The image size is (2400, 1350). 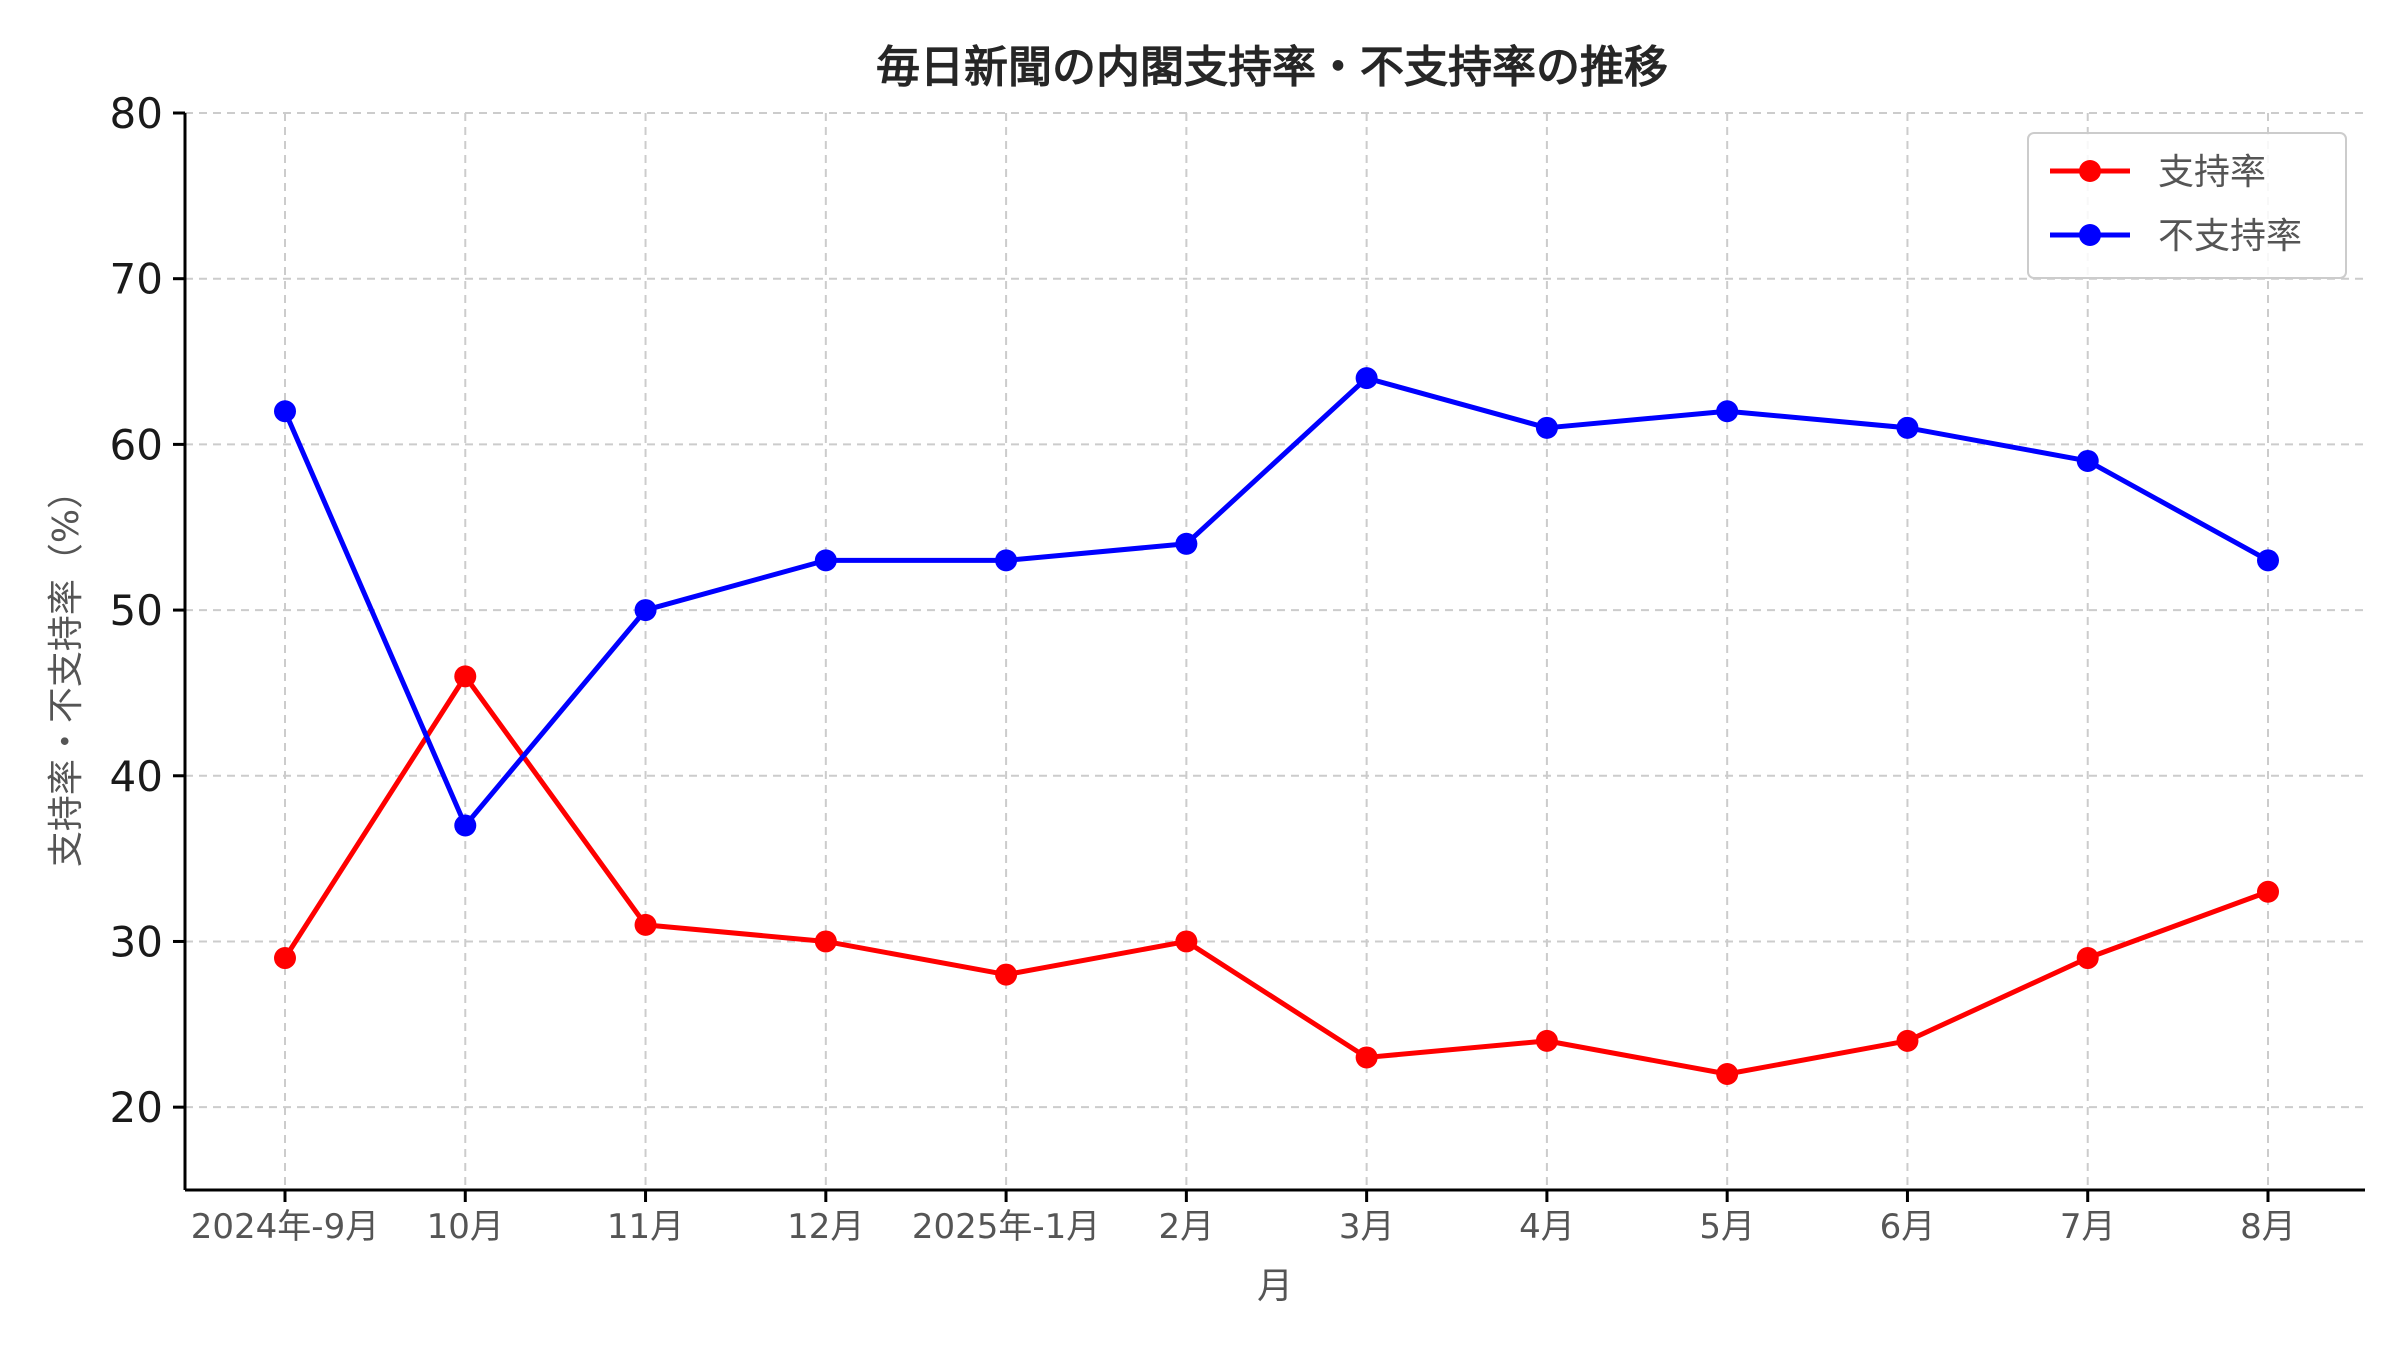 What do you see at coordinates (285, 1227) in the screenshot?
I see `x-tick-label: 2024年-9月` at bounding box center [285, 1227].